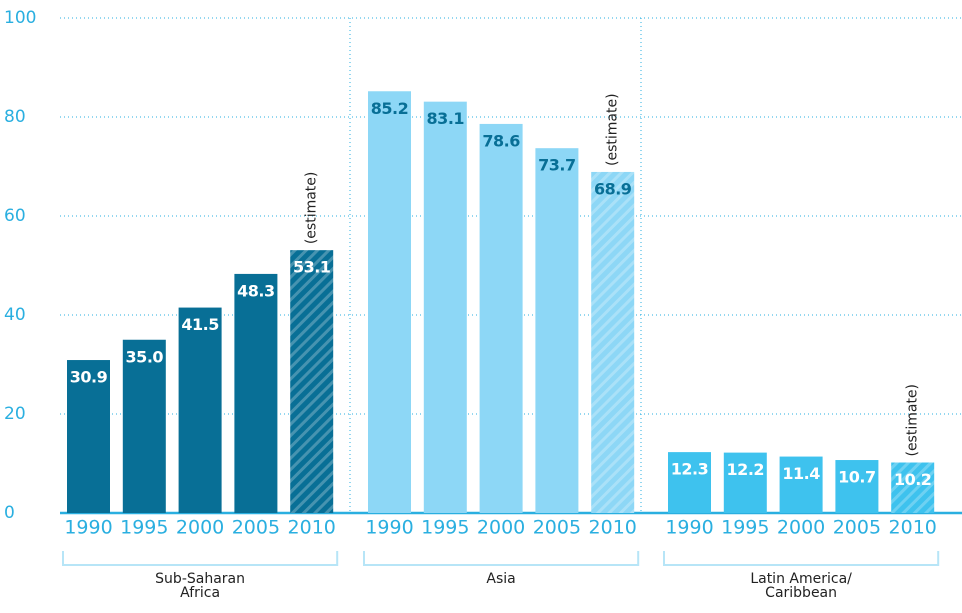 The height and width of the screenshot is (613, 962). Describe the element at coordinates (200, 324) in the screenshot. I see `value-label: 41.5` at that location.